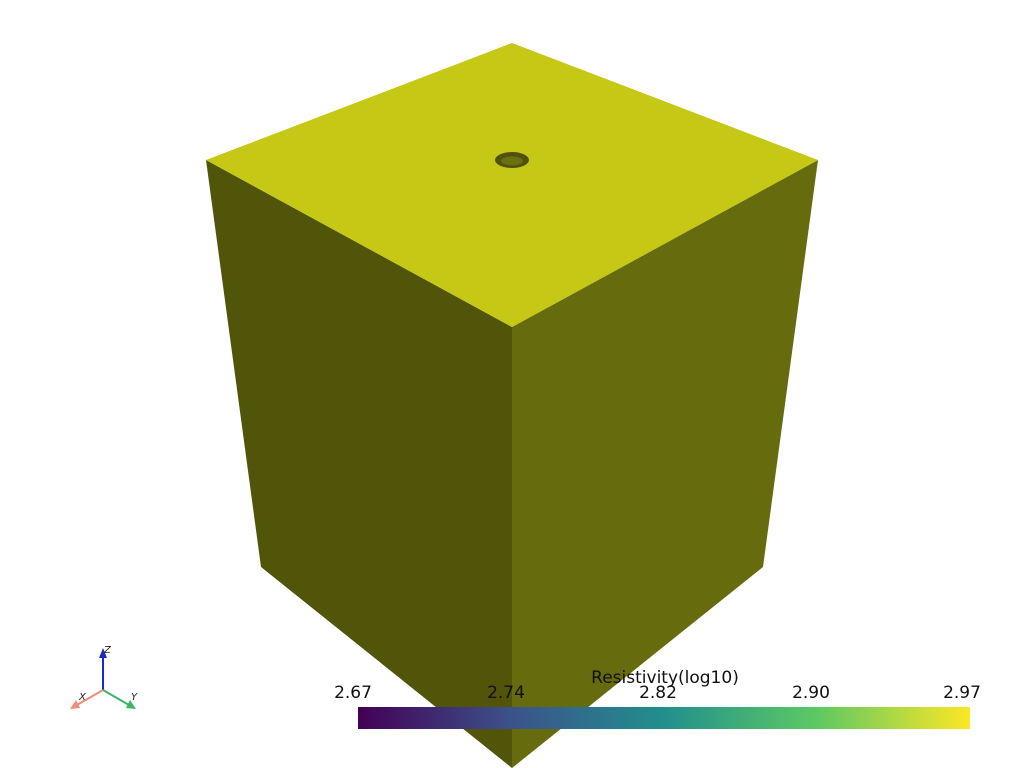 Image resolution: width=1024 pixels, height=768 pixels. I want to click on orientation-axes-widget, so click(103, 678).